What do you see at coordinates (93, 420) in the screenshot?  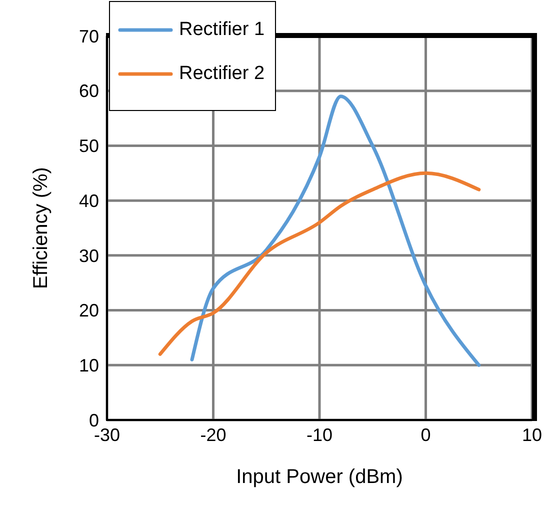 I see `y-tick-label: 0` at bounding box center [93, 420].